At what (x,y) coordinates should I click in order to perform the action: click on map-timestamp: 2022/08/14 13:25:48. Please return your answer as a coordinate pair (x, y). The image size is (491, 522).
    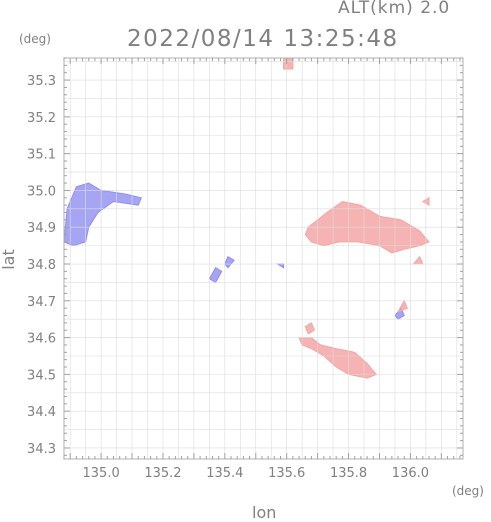
    Looking at the image, I should click on (263, 39).